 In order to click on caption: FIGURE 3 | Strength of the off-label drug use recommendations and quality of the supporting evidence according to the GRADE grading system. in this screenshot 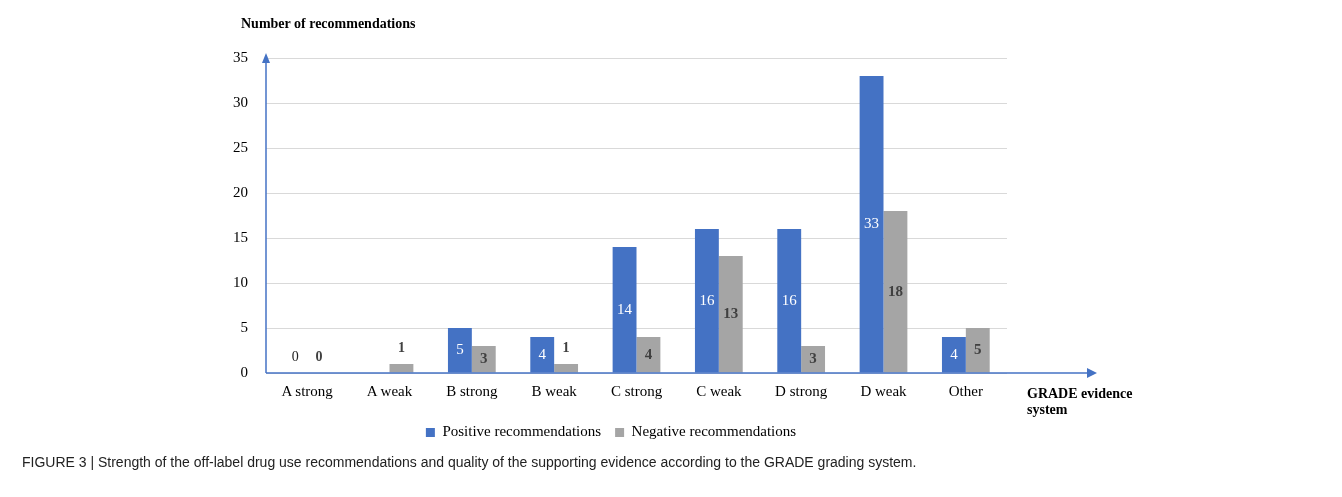, I will do `click(470, 462)`.